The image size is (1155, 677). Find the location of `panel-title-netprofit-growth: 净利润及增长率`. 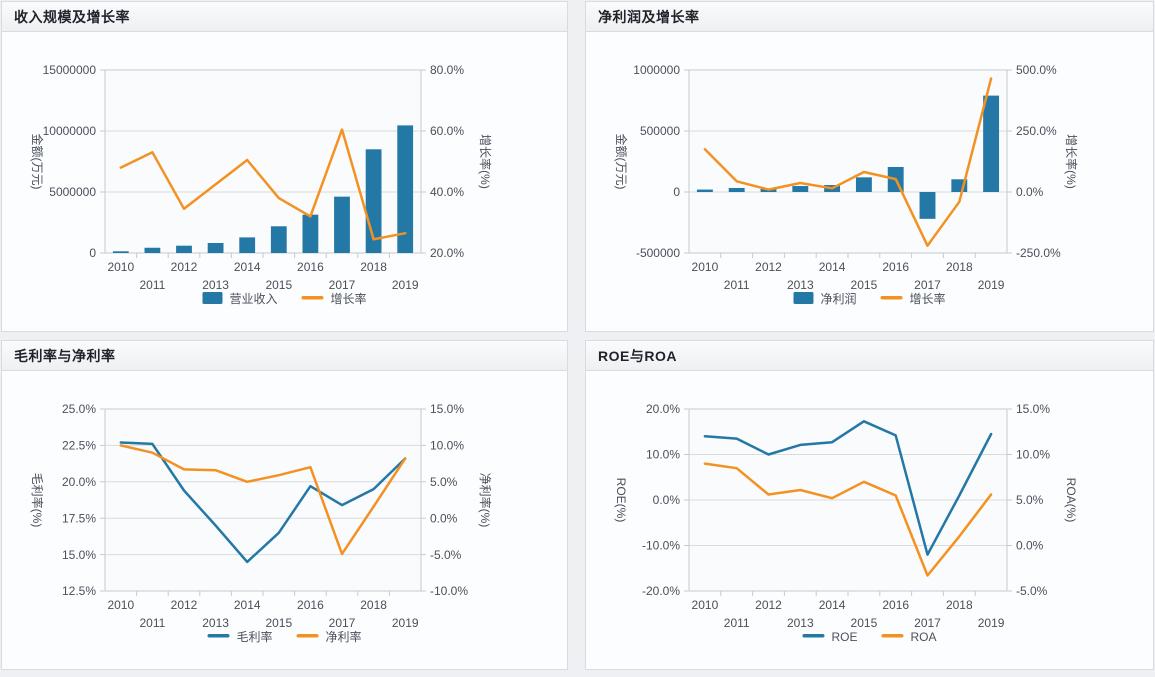

panel-title-netprofit-growth: 净利润及增长率 is located at coordinates (649, 16).